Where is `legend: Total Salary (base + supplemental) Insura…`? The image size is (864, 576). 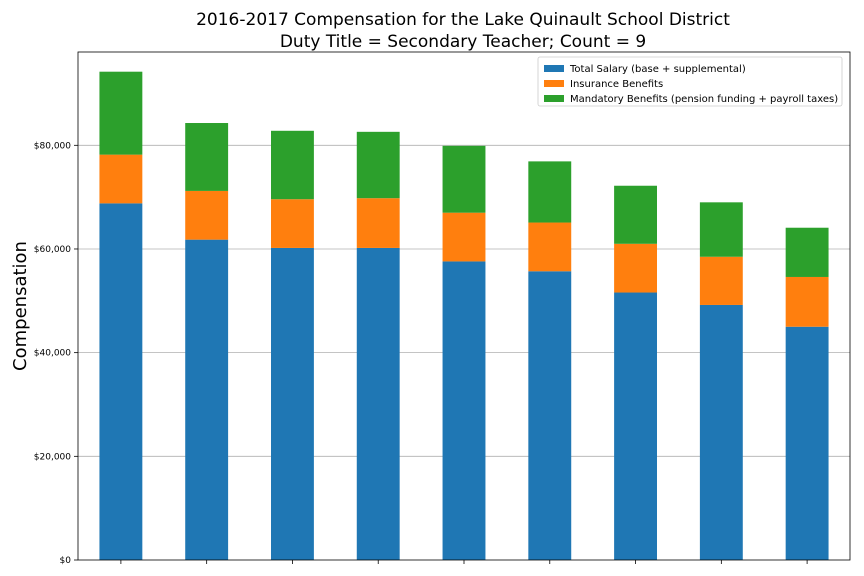
legend: Total Salary (base + supplemental) Insura… is located at coordinates (690, 81).